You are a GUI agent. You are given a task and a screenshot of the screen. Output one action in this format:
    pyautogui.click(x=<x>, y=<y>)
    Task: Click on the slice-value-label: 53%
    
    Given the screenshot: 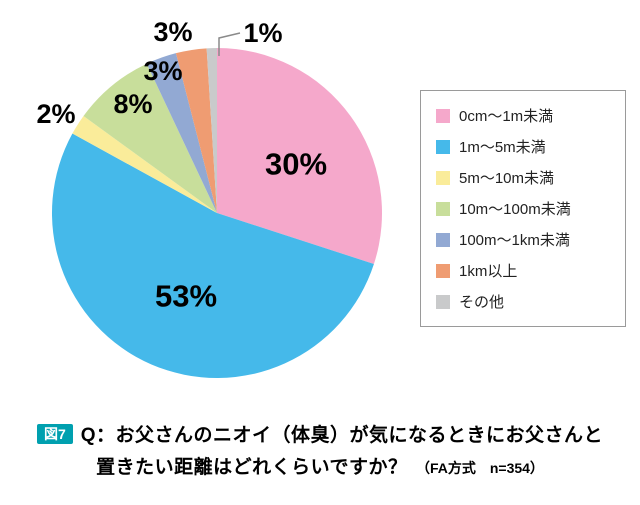 What is the action you would take?
    pyautogui.click(x=186, y=296)
    